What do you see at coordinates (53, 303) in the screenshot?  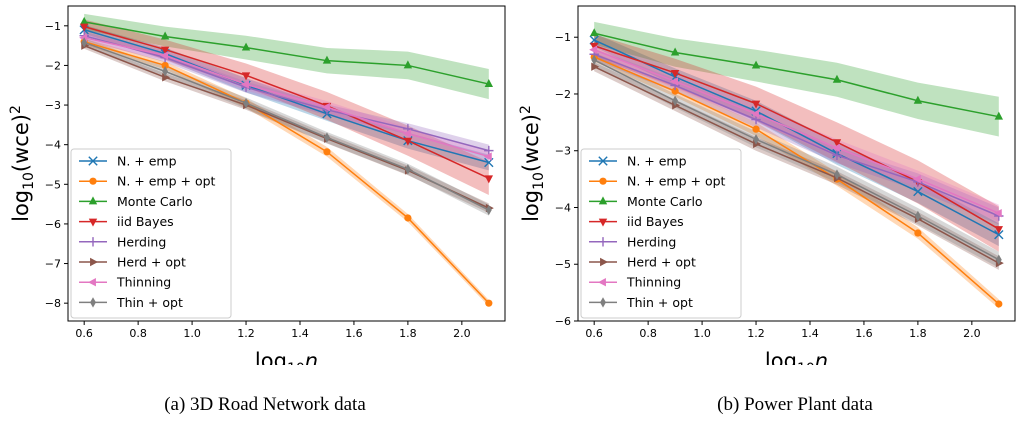 I see `y-tick-label: −8` at bounding box center [53, 303].